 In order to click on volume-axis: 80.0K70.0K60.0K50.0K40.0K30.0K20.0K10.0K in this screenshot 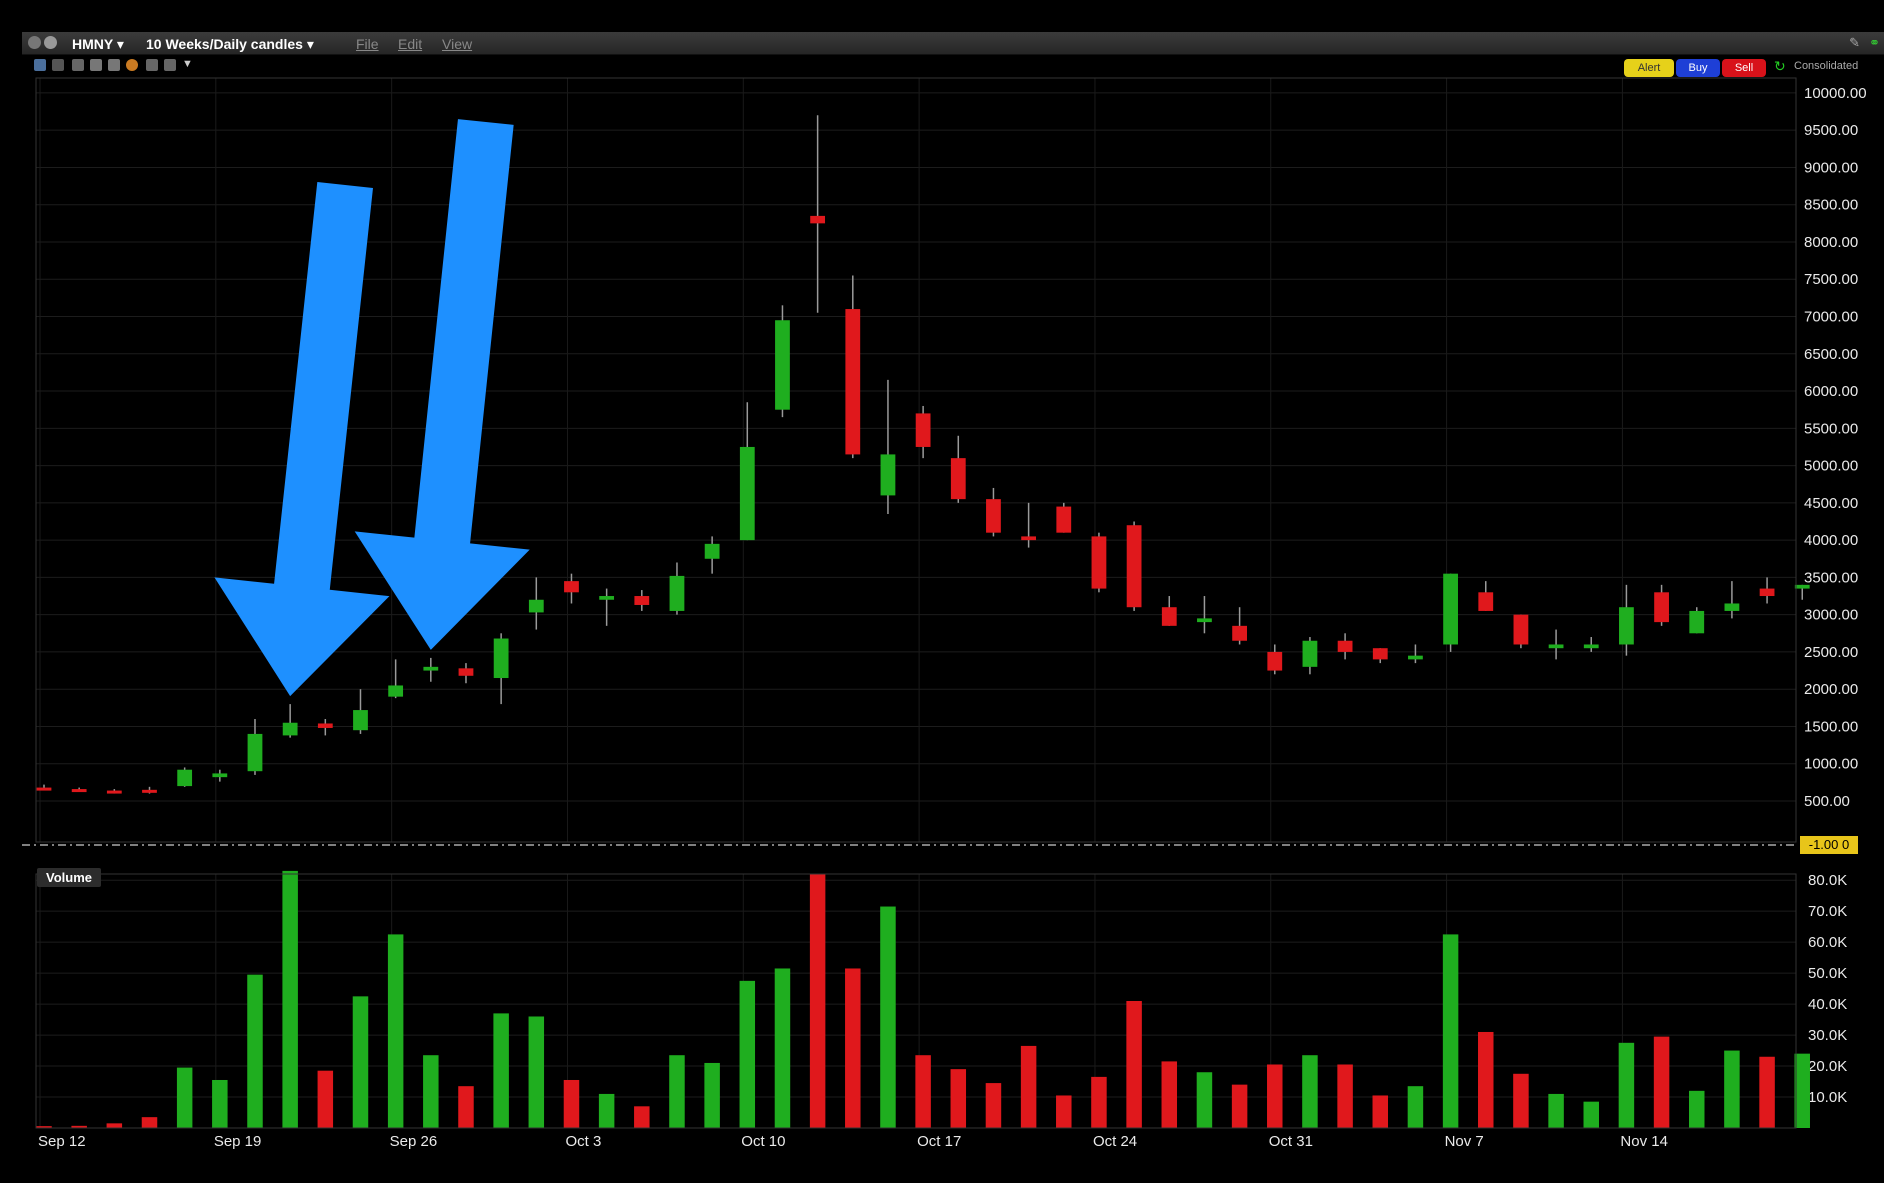, I will do `click(1827, 989)`.